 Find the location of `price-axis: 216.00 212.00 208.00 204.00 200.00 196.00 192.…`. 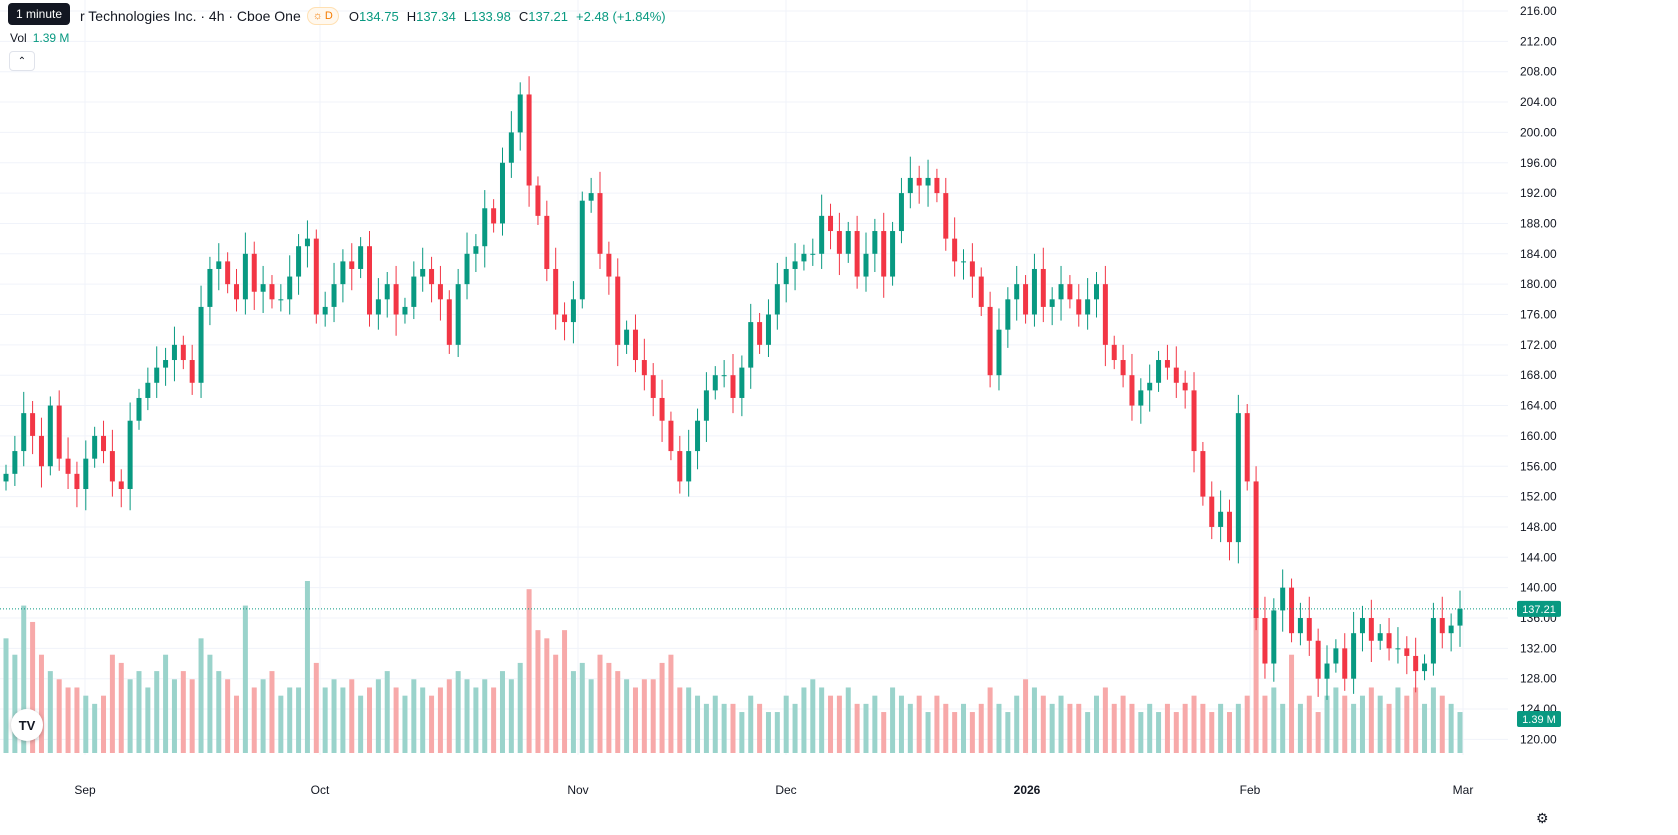

price-axis: 216.00 212.00 208.00 204.00 200.00 196.00 192.… is located at coordinates (1538, 375).